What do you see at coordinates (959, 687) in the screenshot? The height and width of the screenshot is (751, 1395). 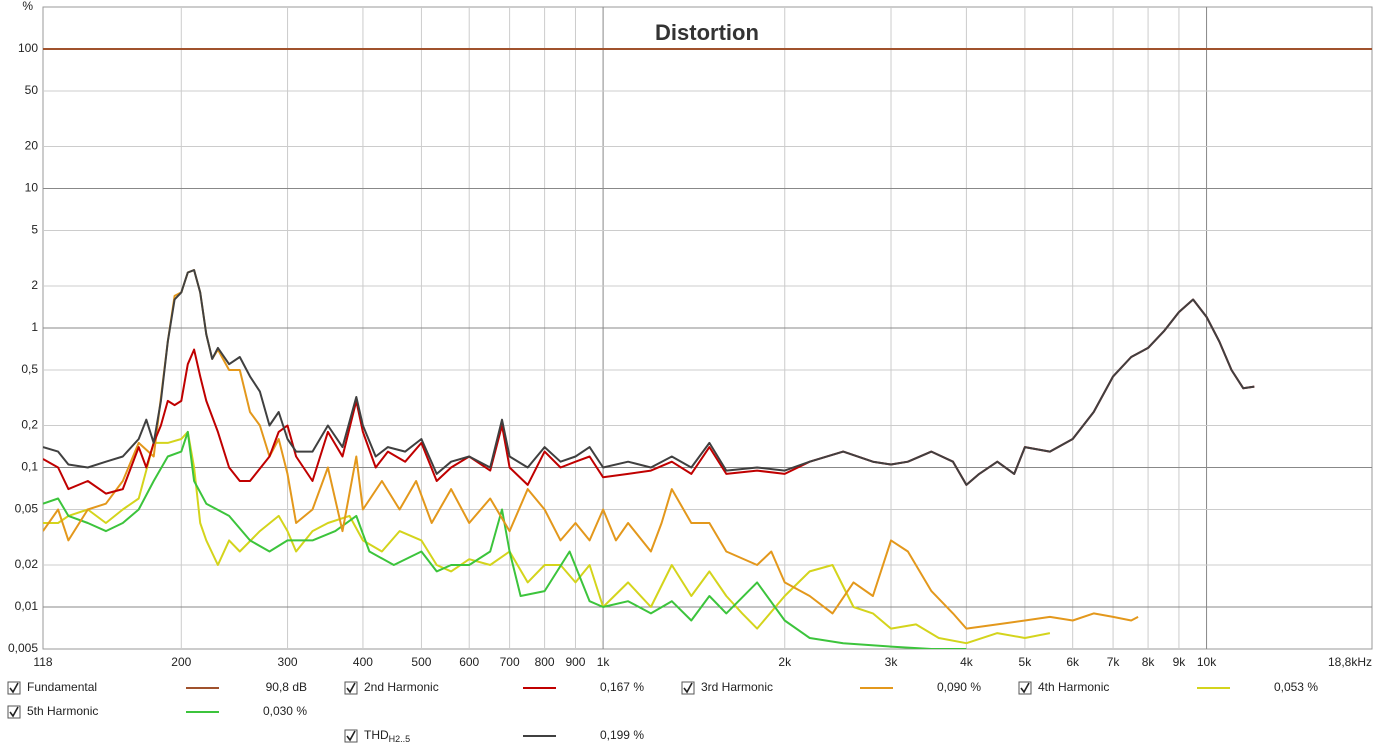 I see `legend-readout: 0,090 %` at bounding box center [959, 687].